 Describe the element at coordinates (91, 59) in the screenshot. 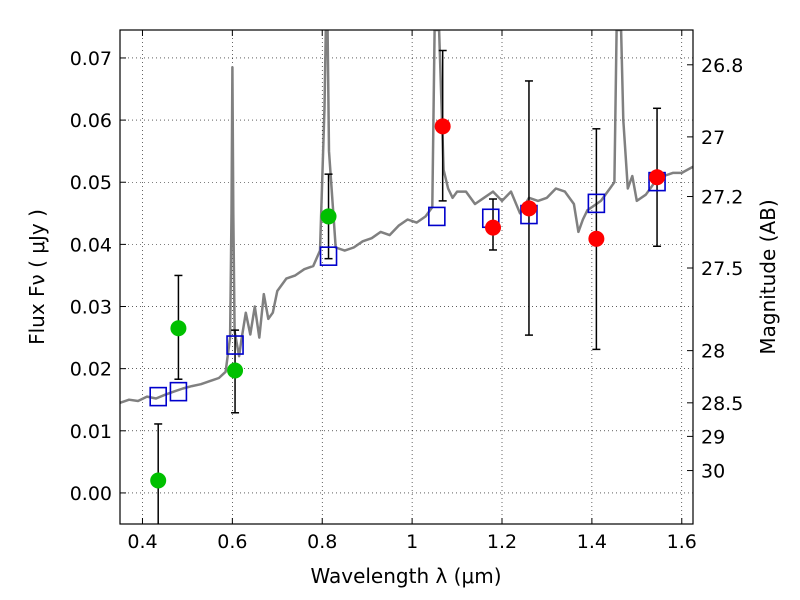

I see `y-tick-label: 0.07` at that location.